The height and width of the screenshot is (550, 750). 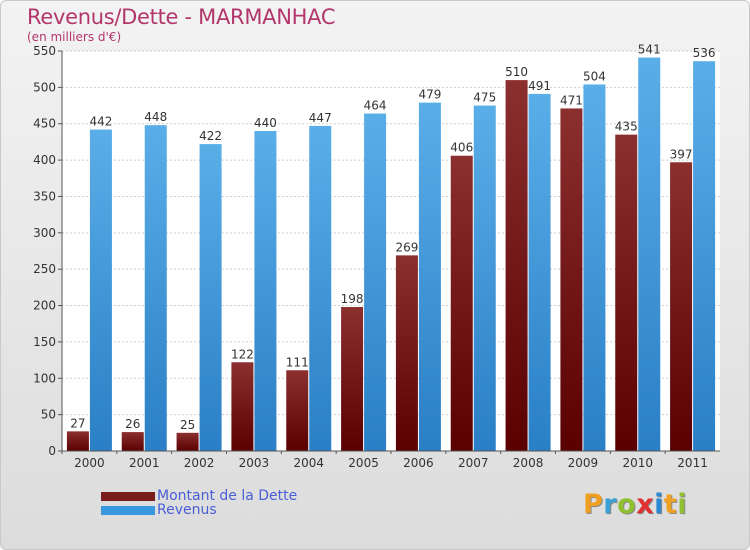 What do you see at coordinates (610, 504) in the screenshot?
I see `logo-letter: r` at bounding box center [610, 504].